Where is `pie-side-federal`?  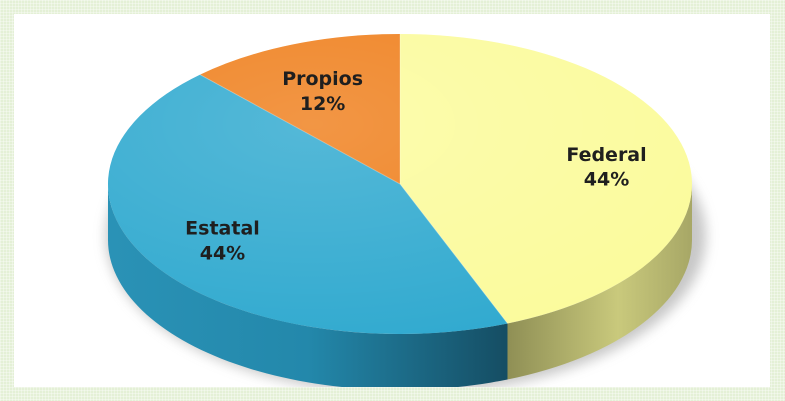
pie-side-federal is located at coordinates (599, 282).